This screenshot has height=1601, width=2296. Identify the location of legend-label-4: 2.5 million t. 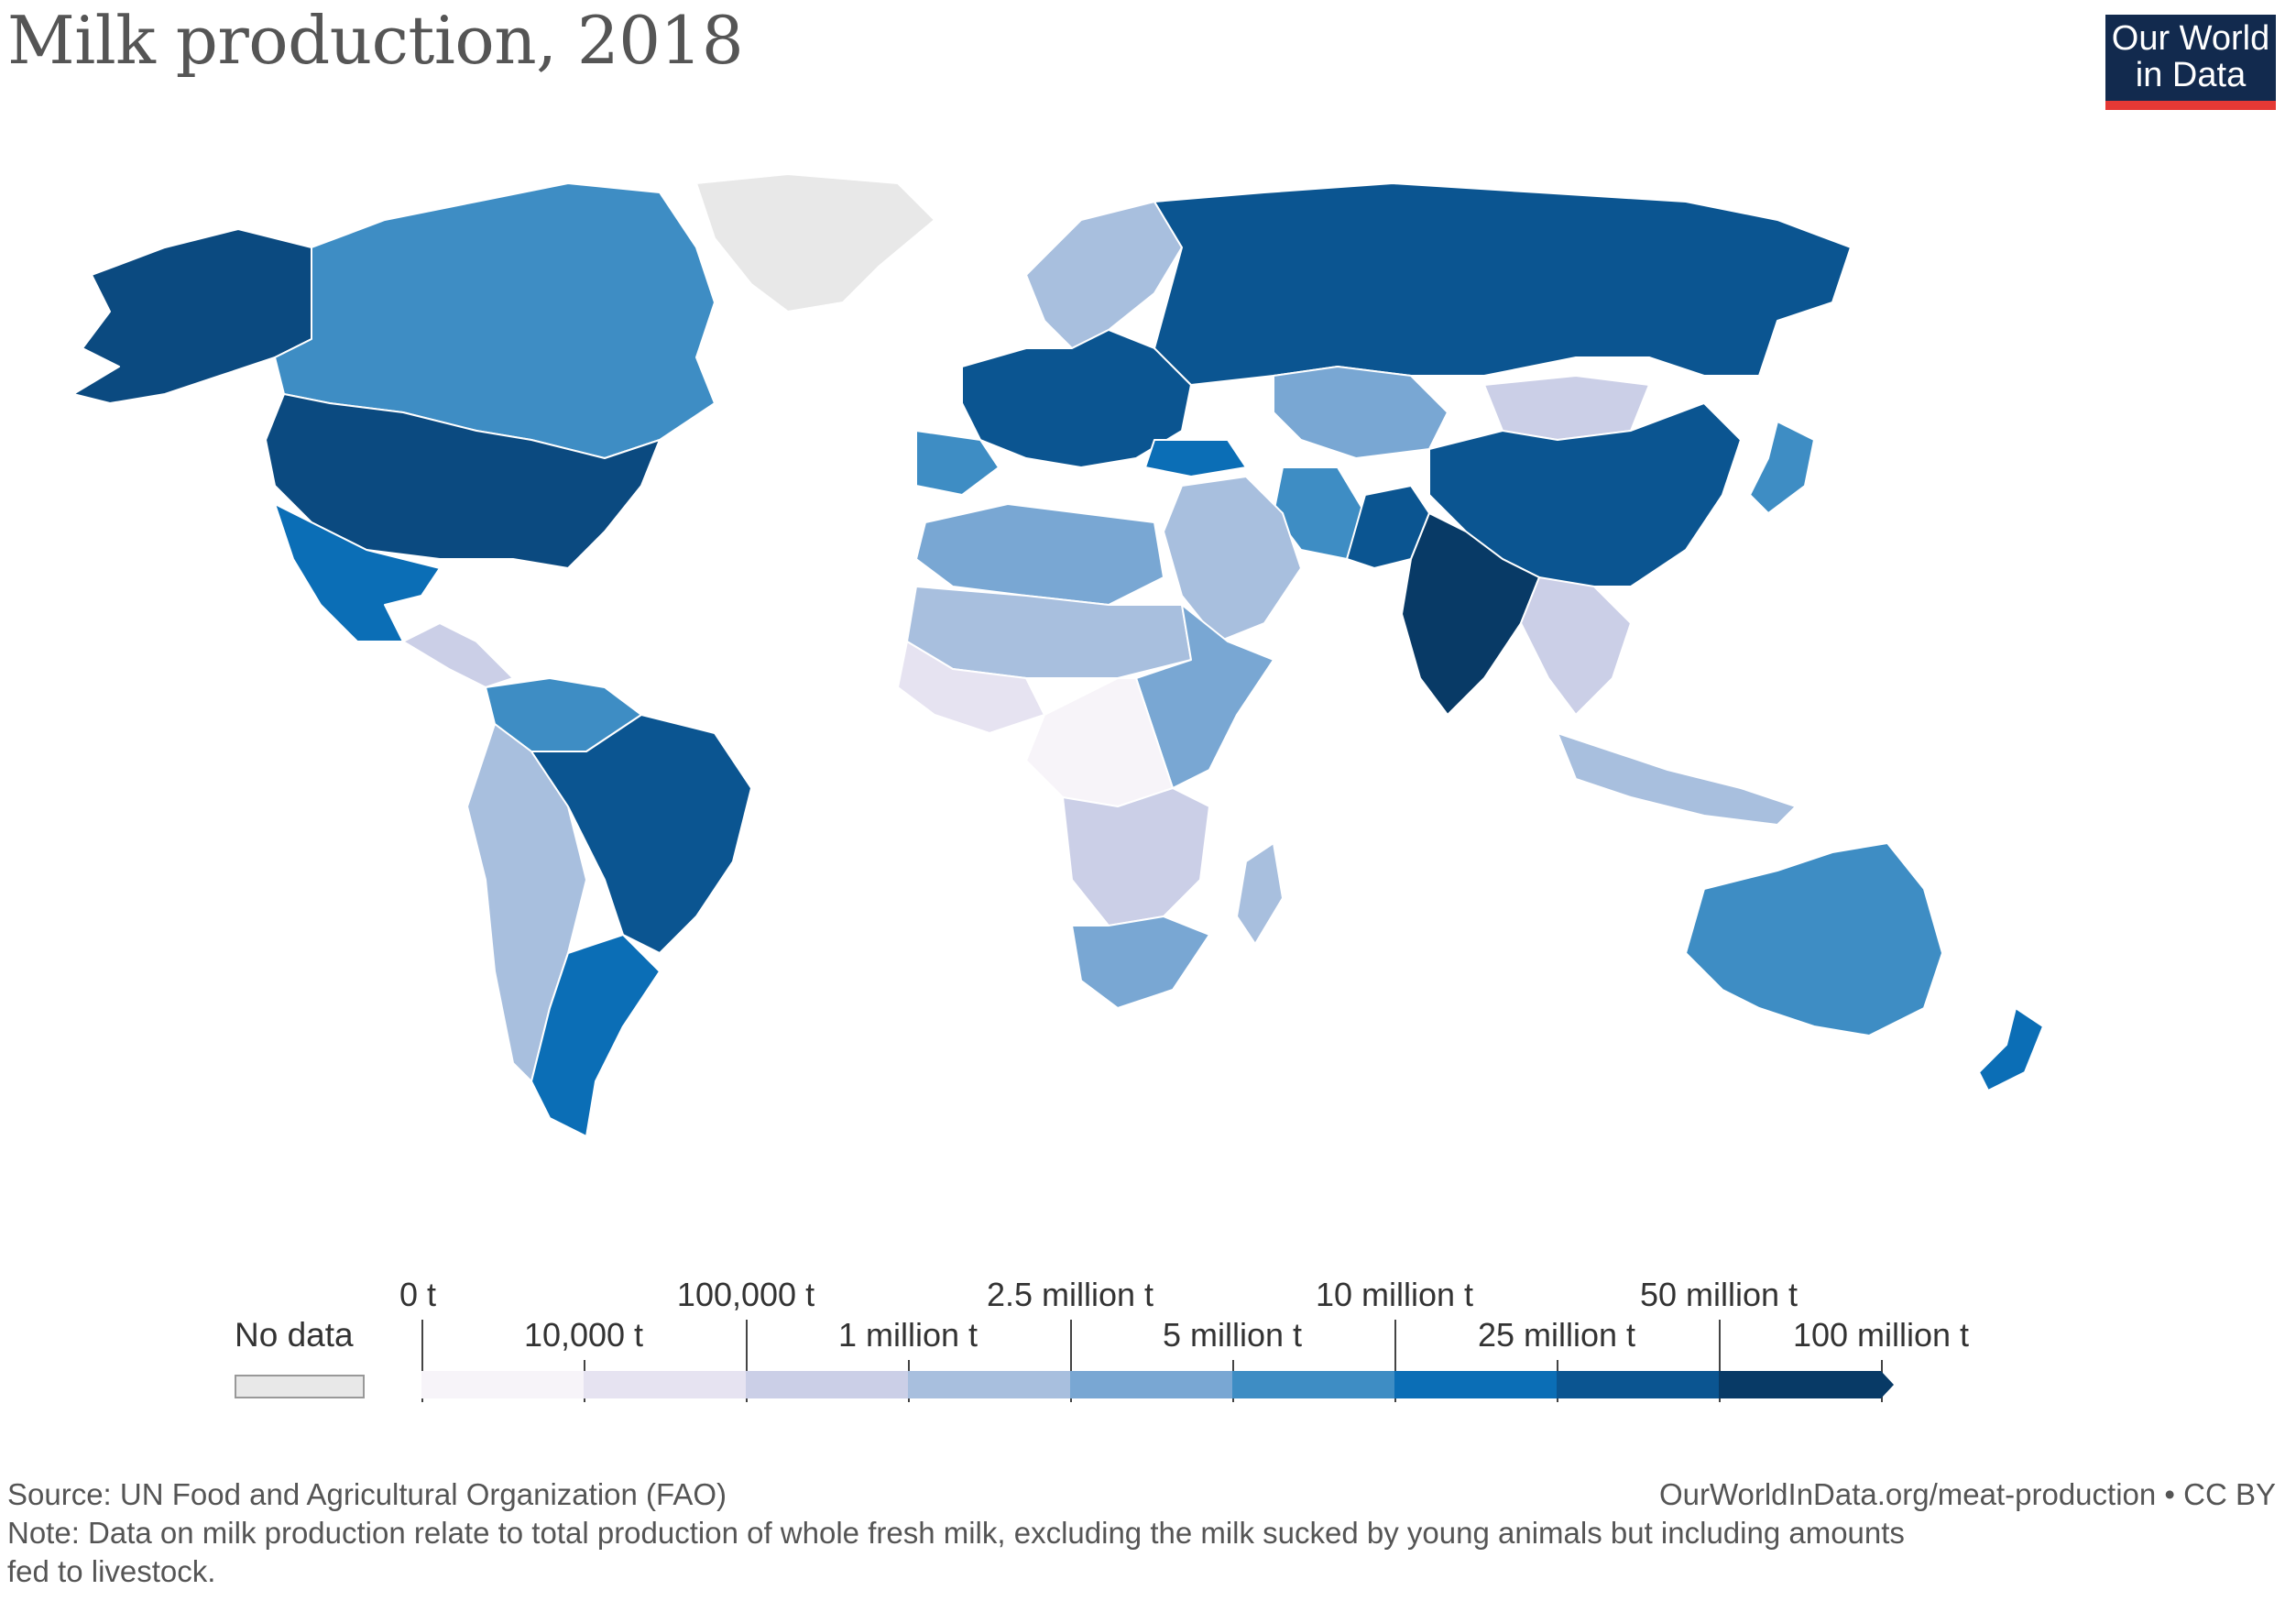
(1070, 1294).